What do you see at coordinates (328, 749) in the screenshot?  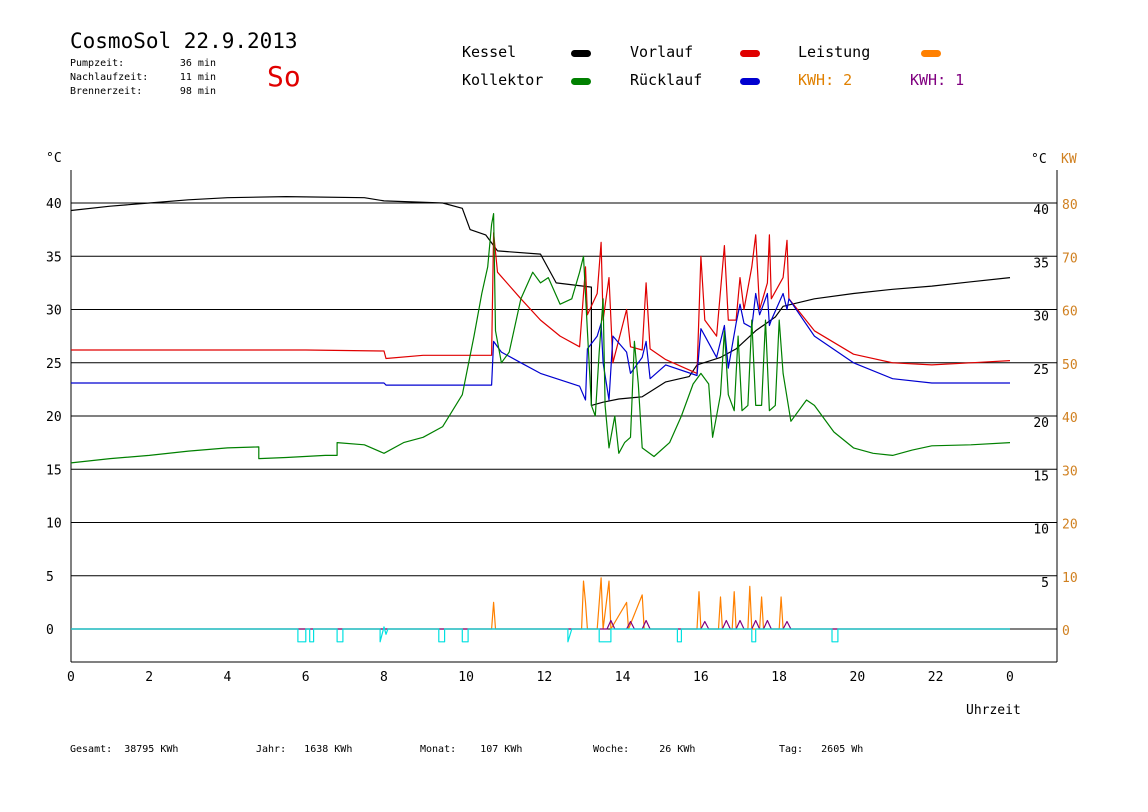 I see `footer-value: 1638 KWh` at bounding box center [328, 749].